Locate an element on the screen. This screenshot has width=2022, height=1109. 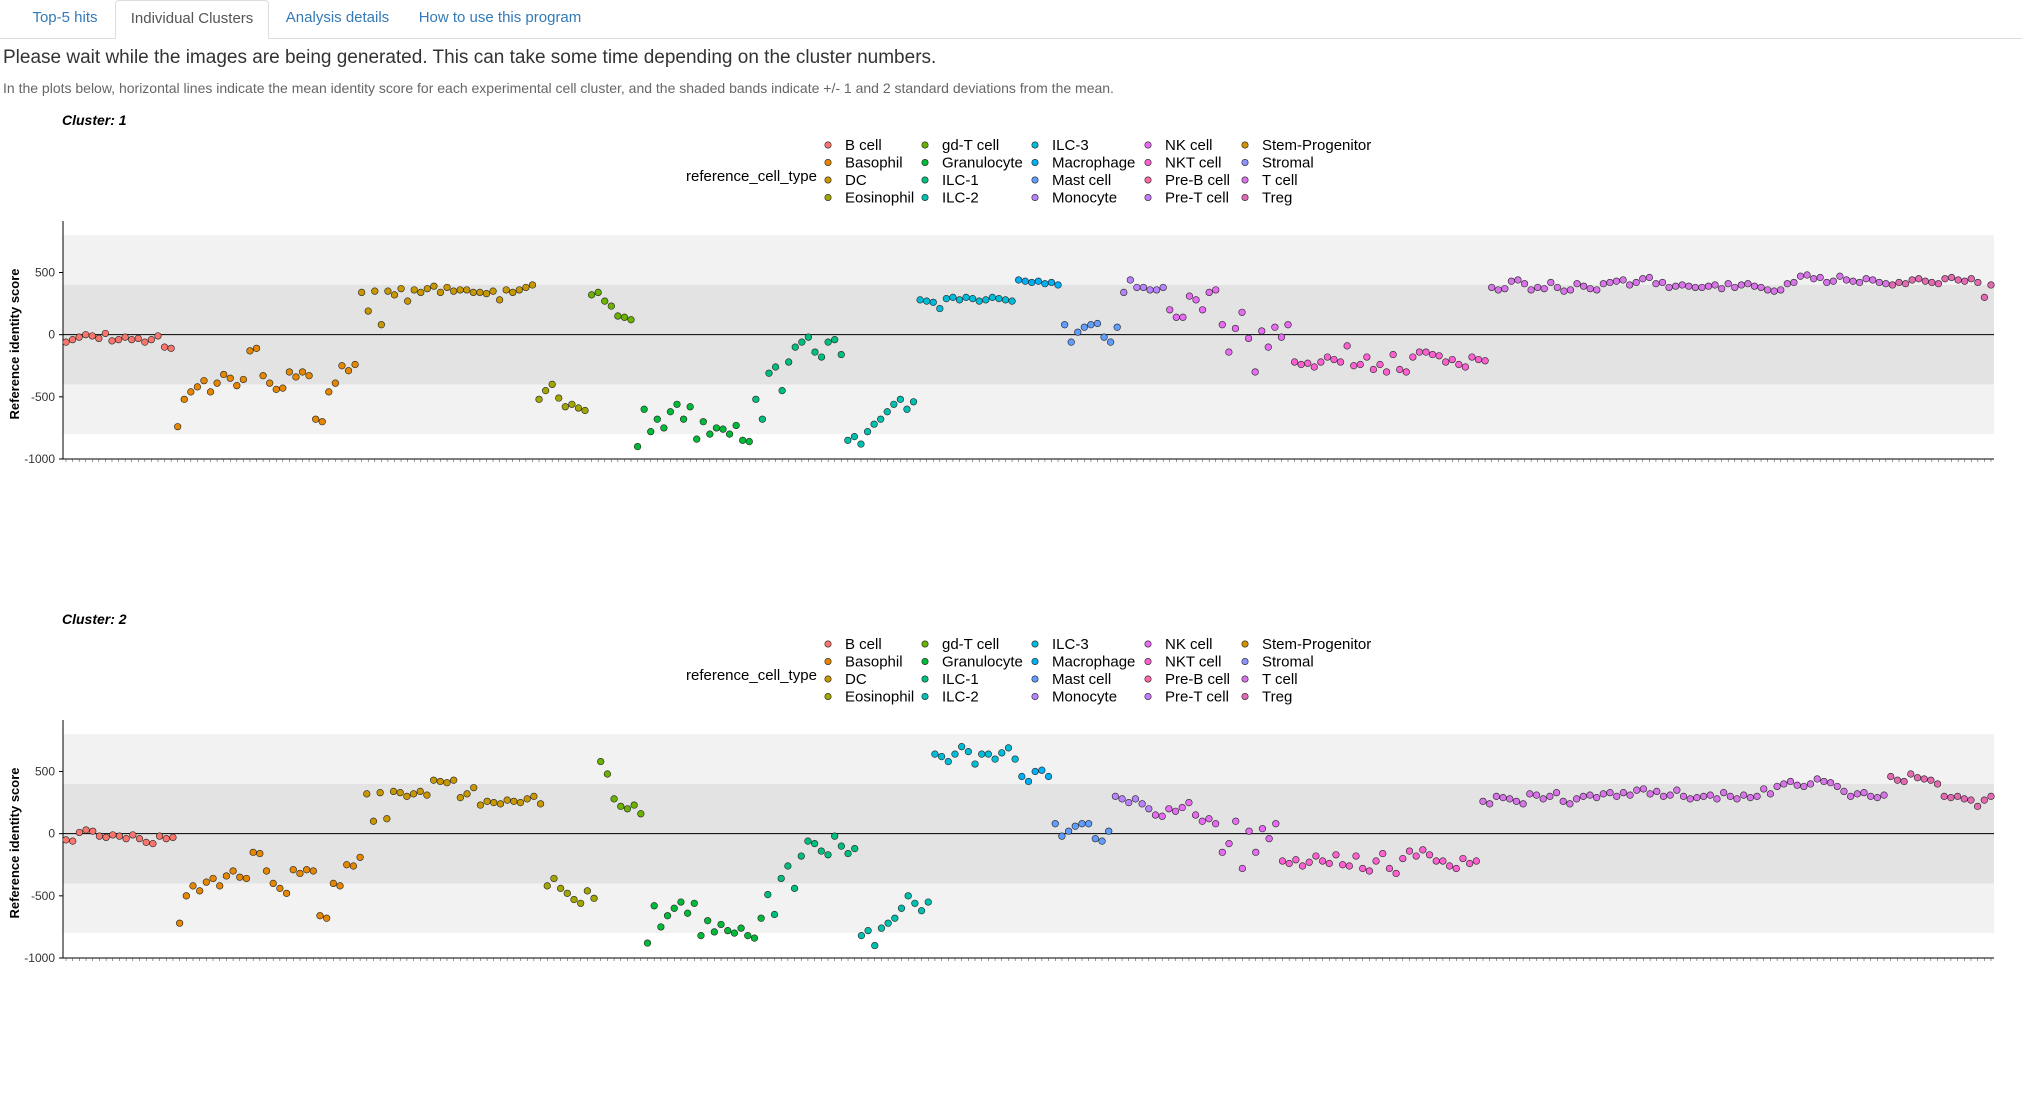
tab-individual-clusters: Individual Clusters is located at coordinates (192, 19).